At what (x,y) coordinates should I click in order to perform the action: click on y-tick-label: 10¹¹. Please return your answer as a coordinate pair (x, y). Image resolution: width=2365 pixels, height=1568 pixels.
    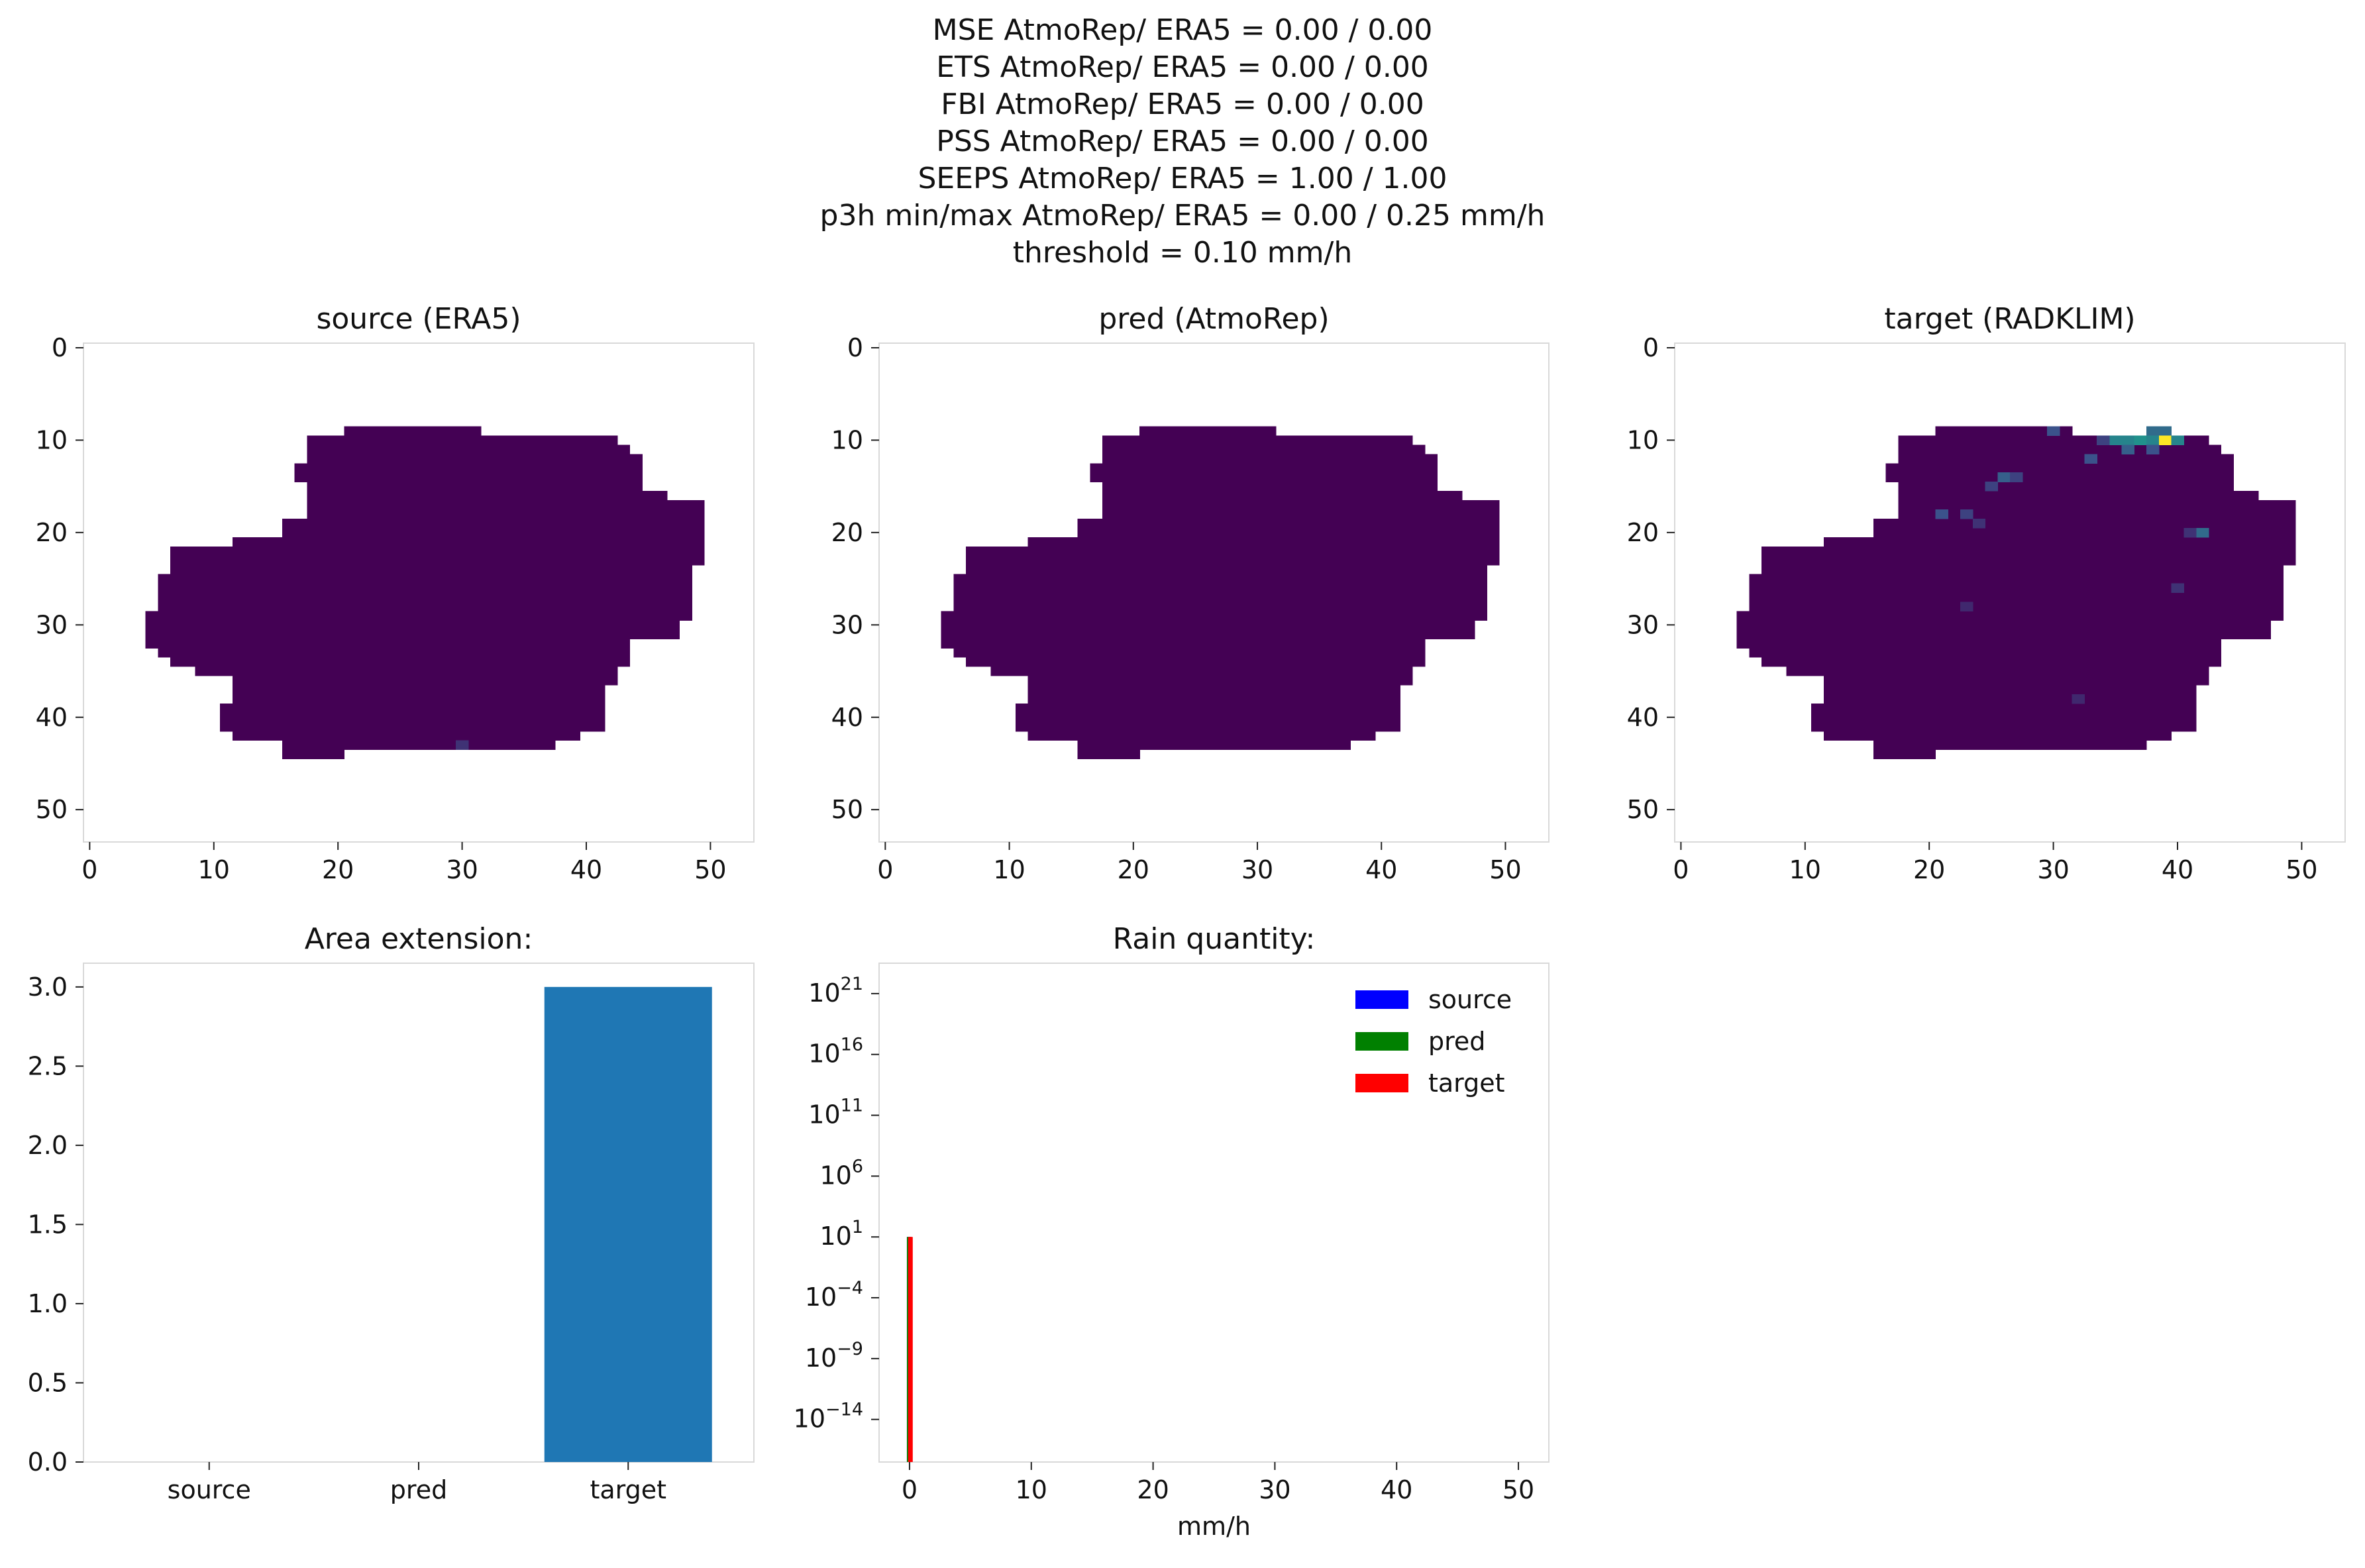
    Looking at the image, I should click on (835, 1112).